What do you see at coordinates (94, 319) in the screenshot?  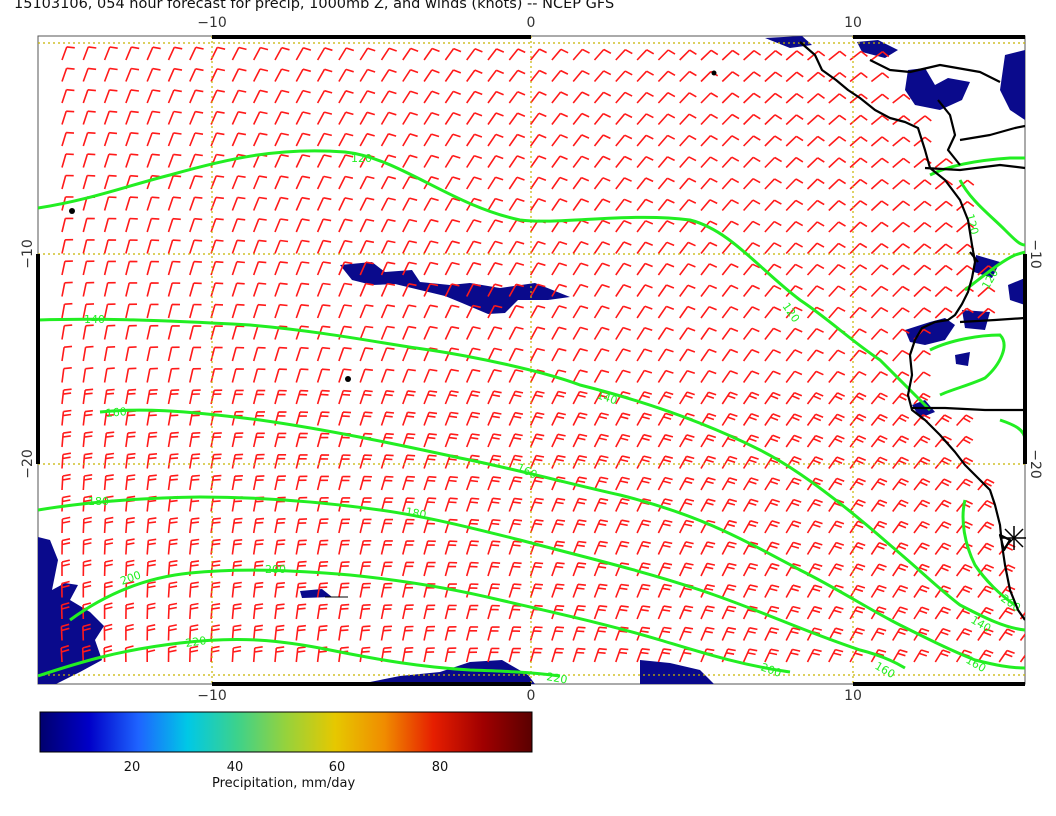 I see `contour-label: 140` at bounding box center [94, 319].